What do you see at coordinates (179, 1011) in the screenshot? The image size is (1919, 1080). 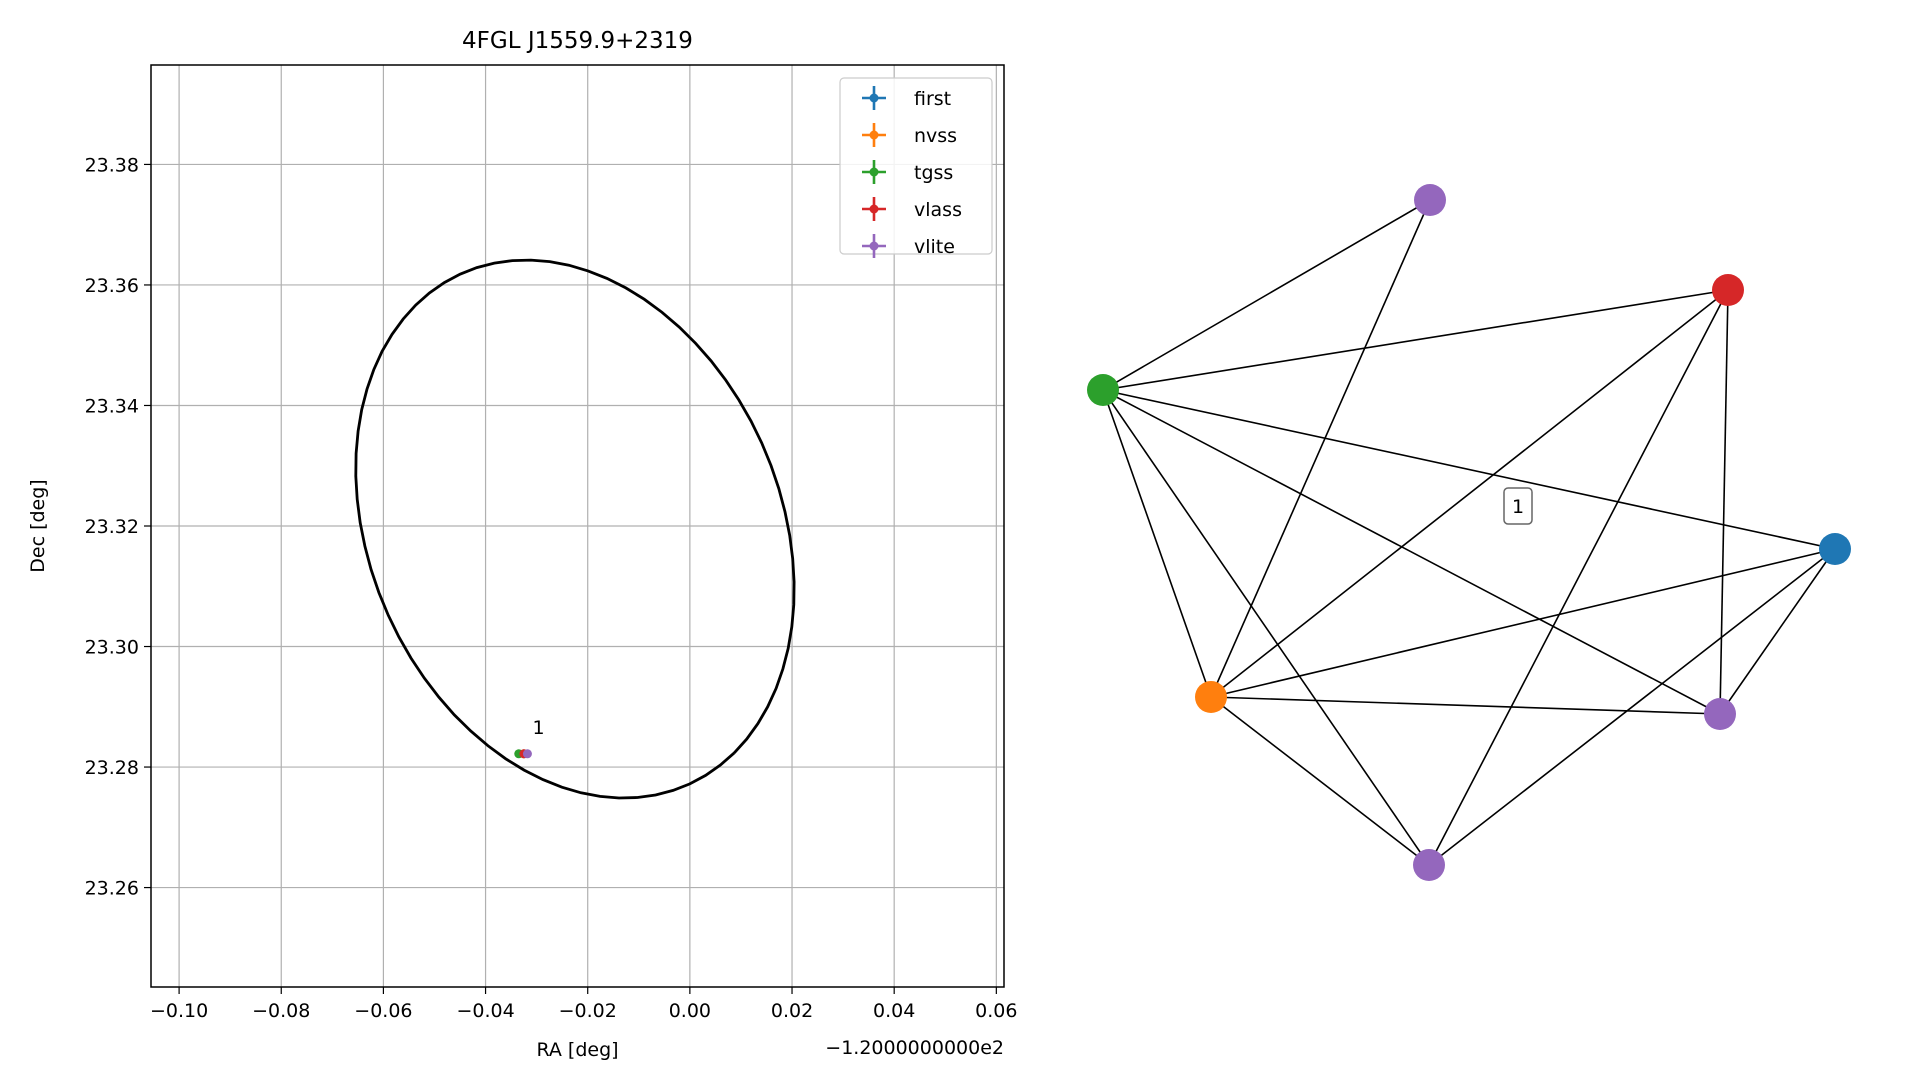 I see `x-tick-label: −0.10` at bounding box center [179, 1011].